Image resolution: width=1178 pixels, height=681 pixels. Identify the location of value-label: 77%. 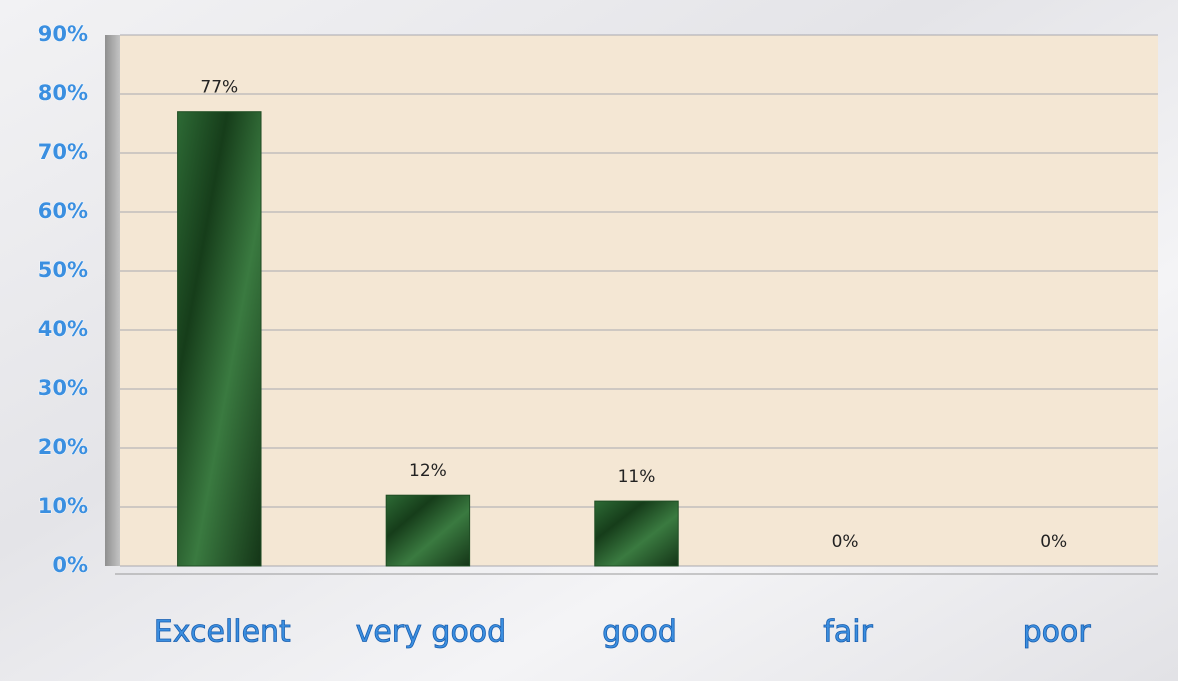
(219, 88).